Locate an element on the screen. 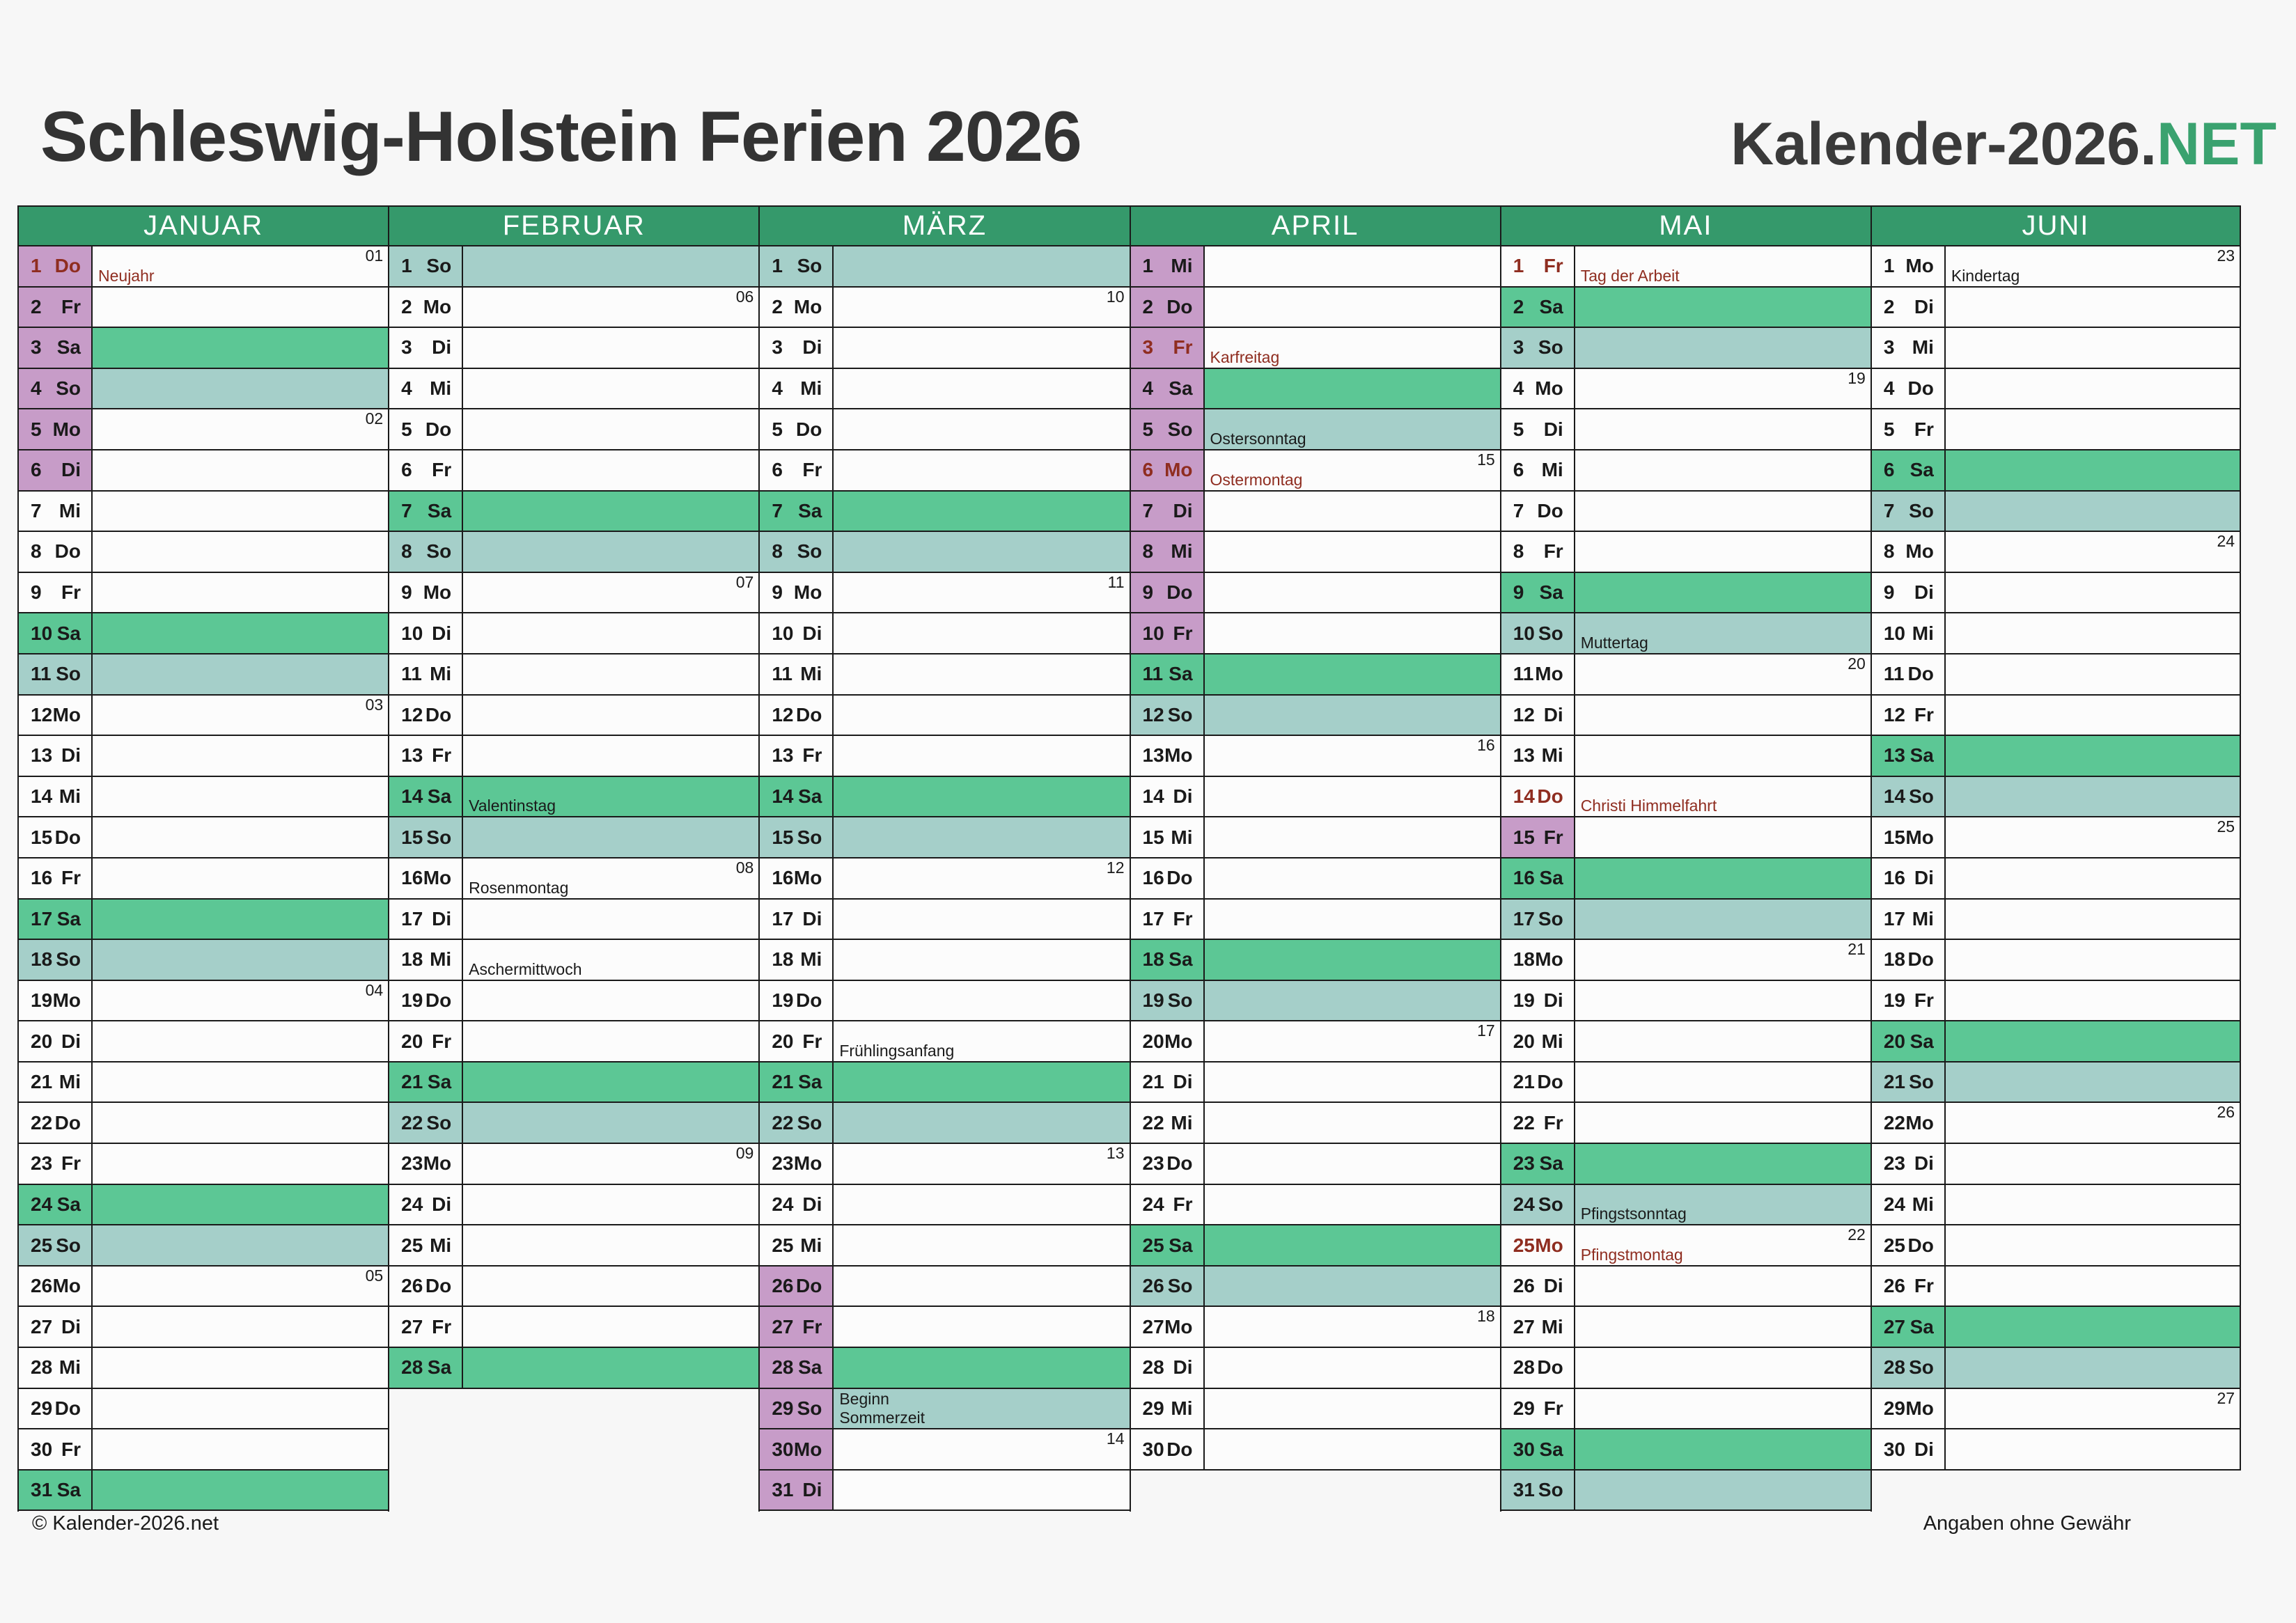 The image size is (2296, 1623). day-cell: Muttertag is located at coordinates (1723, 633).